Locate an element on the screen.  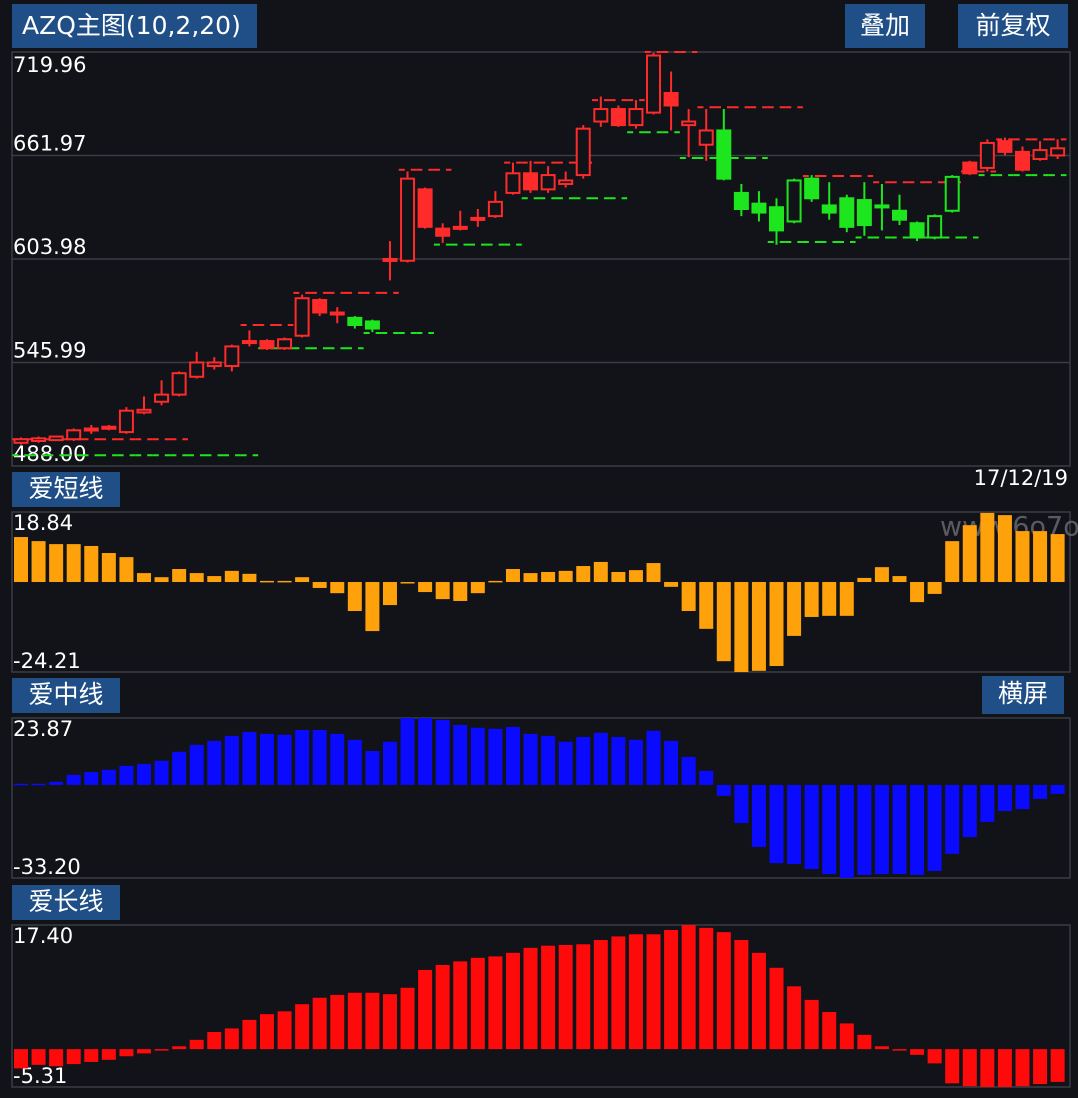
y-tick-label: 488.00 is located at coordinates (49, 454).